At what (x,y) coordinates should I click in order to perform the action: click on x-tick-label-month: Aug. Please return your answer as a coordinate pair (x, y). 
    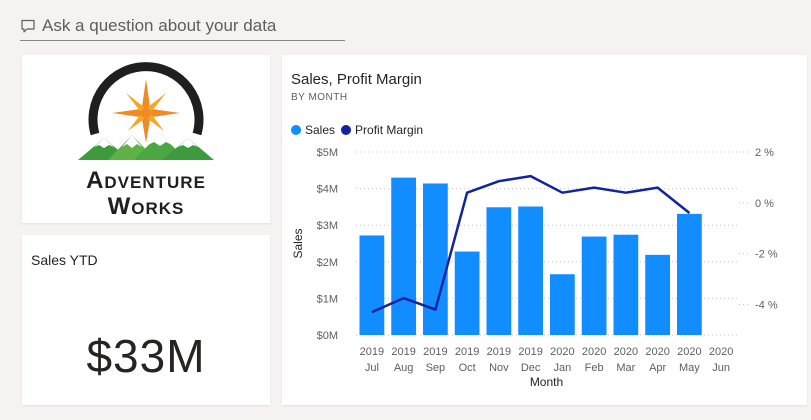
    Looking at the image, I should click on (404, 368).